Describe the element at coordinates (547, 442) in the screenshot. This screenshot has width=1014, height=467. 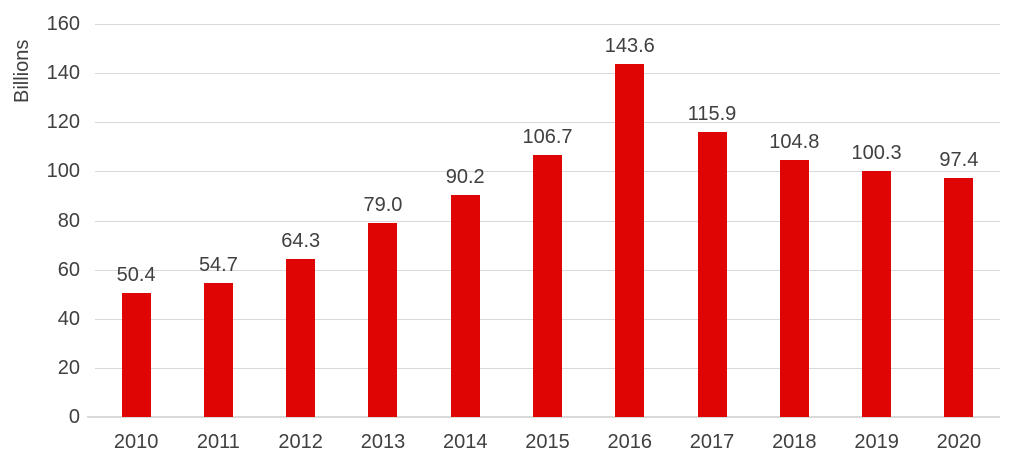
I see `x-tick-label: 2015` at that location.